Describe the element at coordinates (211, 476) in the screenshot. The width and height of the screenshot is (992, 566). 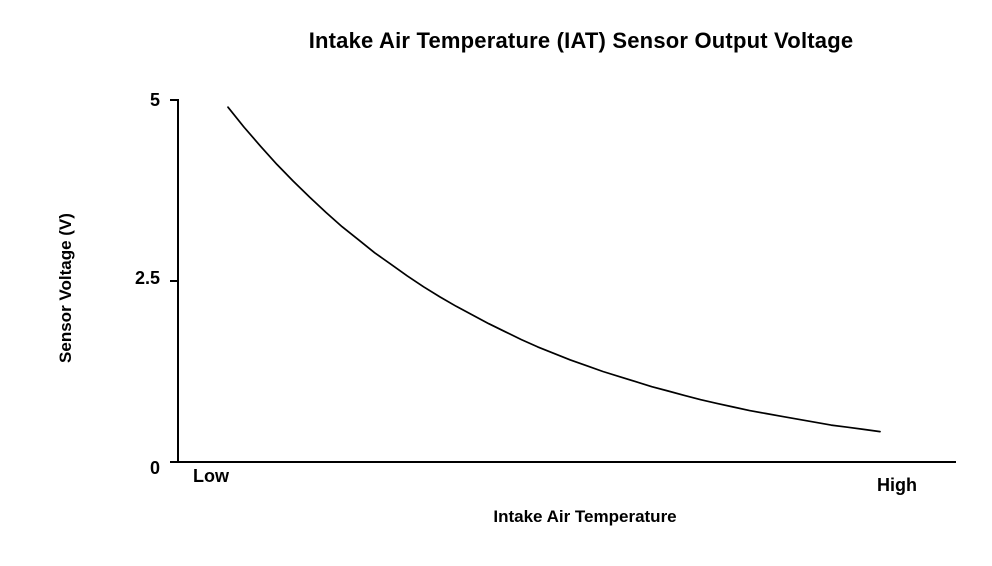
I see `x-axis-label-low: Low` at that location.